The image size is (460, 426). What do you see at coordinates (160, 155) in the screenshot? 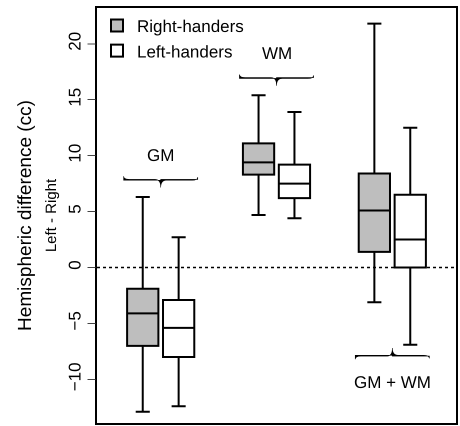
I see `annotation: GM` at bounding box center [160, 155].